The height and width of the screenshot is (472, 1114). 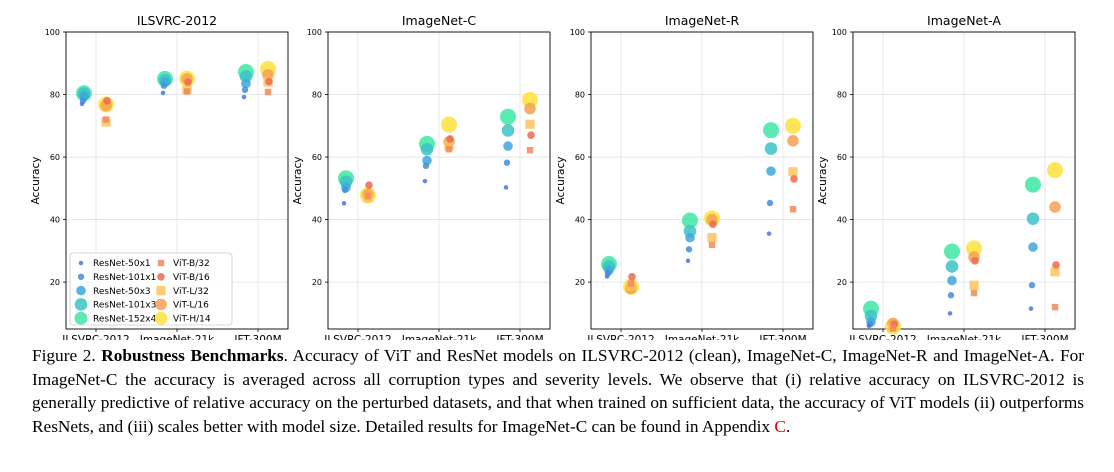 What do you see at coordinates (177, 20) in the screenshot?
I see `chart-title: ILSVRC-2012` at bounding box center [177, 20].